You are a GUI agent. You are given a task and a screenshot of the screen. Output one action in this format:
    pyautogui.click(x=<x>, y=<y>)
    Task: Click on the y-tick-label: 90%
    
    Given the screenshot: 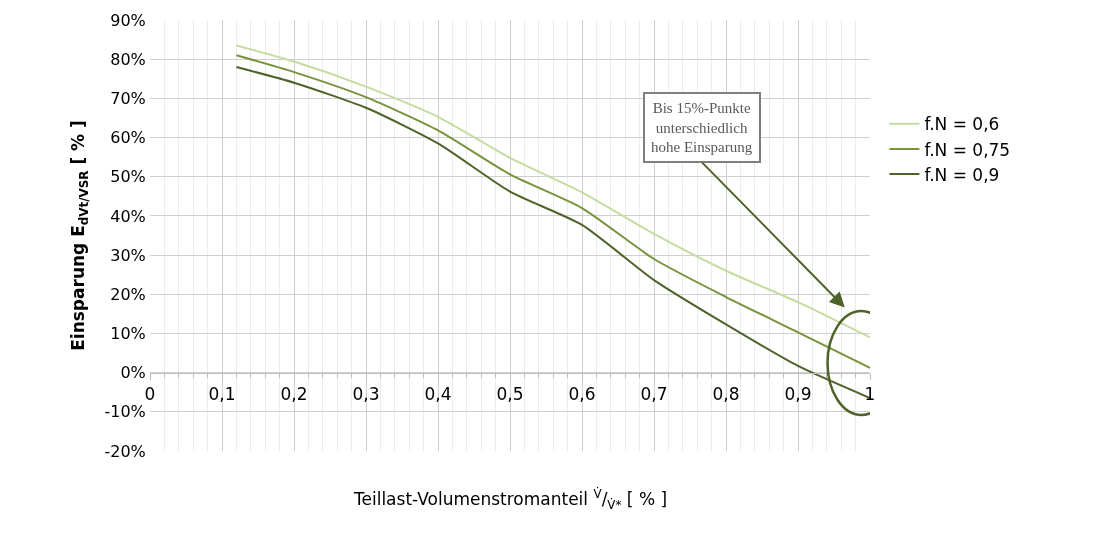 What is the action you would take?
    pyautogui.click(x=128, y=20)
    